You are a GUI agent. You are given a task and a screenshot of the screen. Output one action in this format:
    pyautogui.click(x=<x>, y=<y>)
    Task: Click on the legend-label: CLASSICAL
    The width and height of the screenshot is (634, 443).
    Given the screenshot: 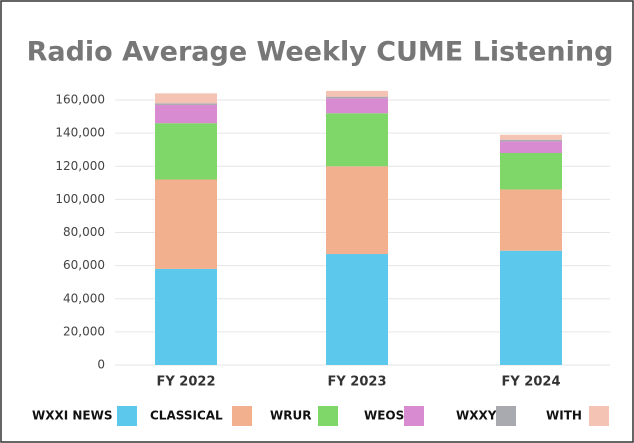 What is the action you would take?
    pyautogui.click(x=186, y=416)
    